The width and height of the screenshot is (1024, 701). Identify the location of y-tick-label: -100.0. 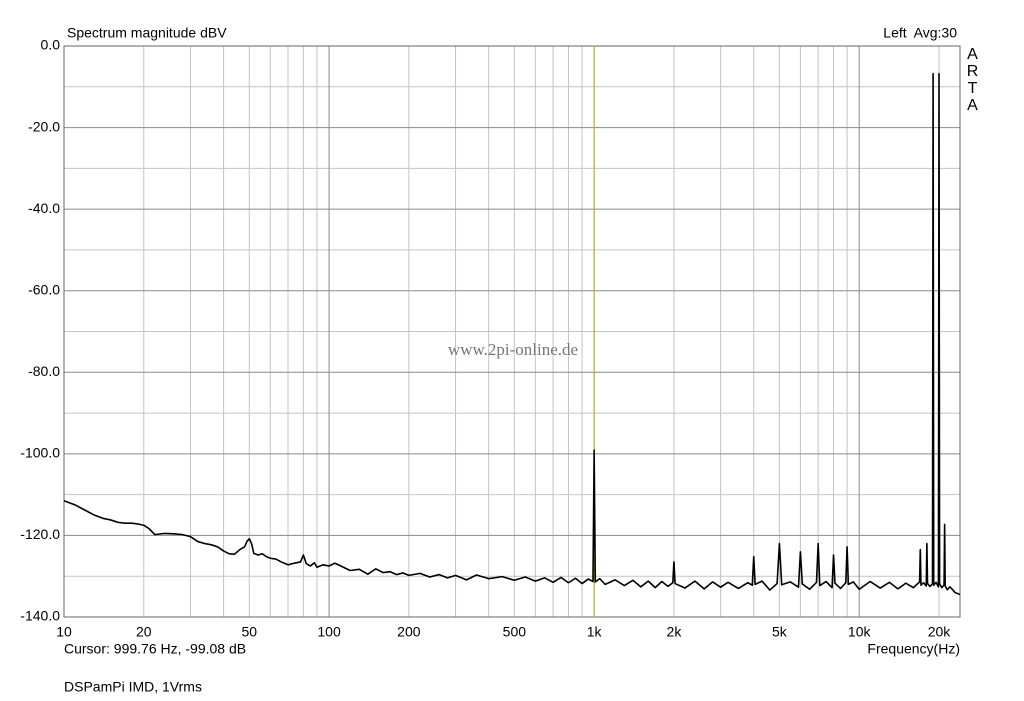
(40, 453).